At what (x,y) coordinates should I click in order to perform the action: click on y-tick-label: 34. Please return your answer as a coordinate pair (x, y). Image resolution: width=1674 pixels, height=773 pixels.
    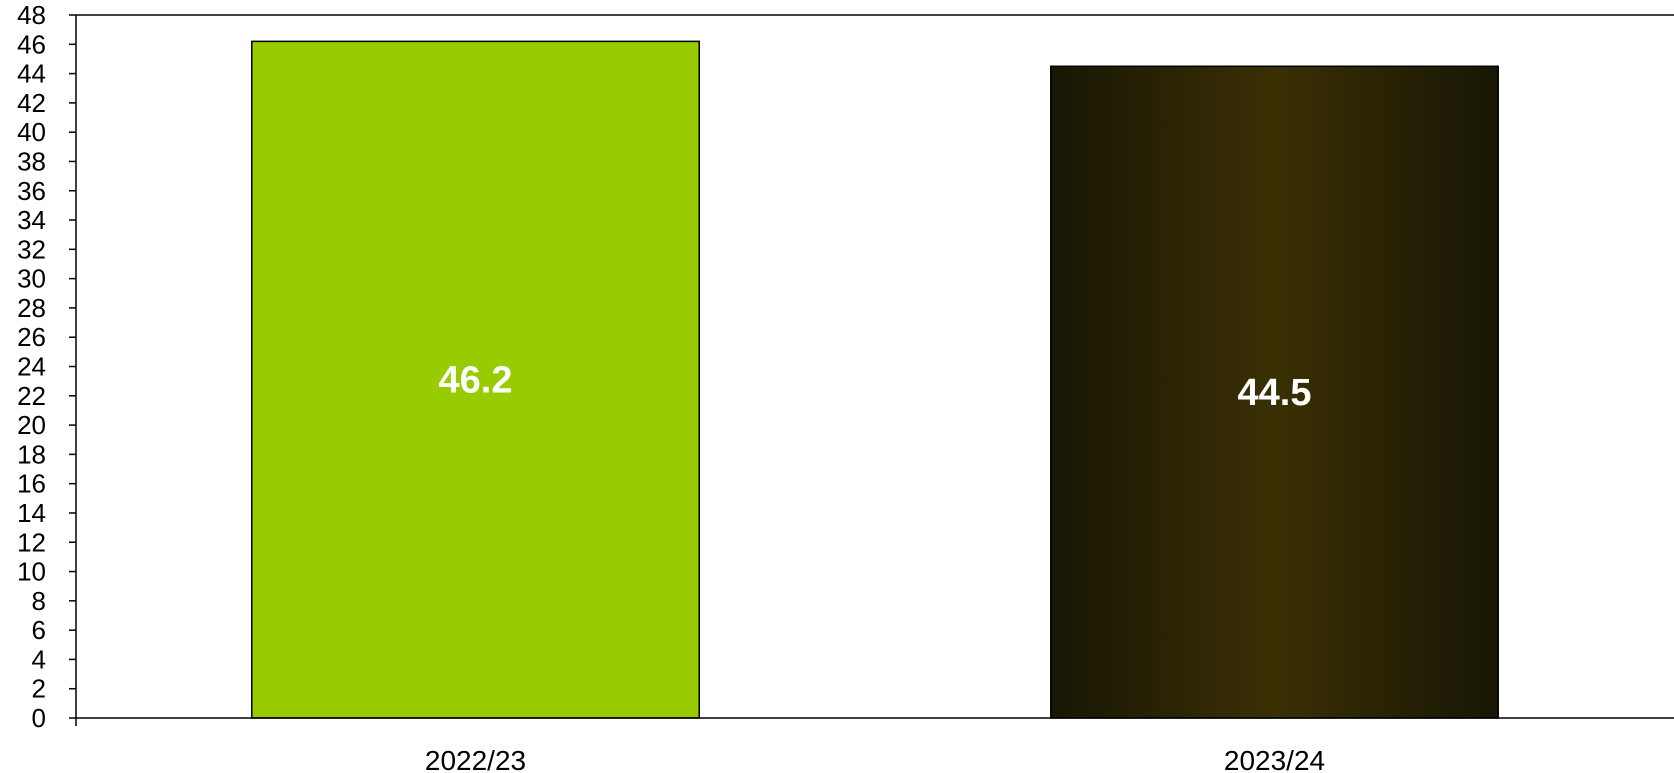
    Looking at the image, I should click on (31, 220).